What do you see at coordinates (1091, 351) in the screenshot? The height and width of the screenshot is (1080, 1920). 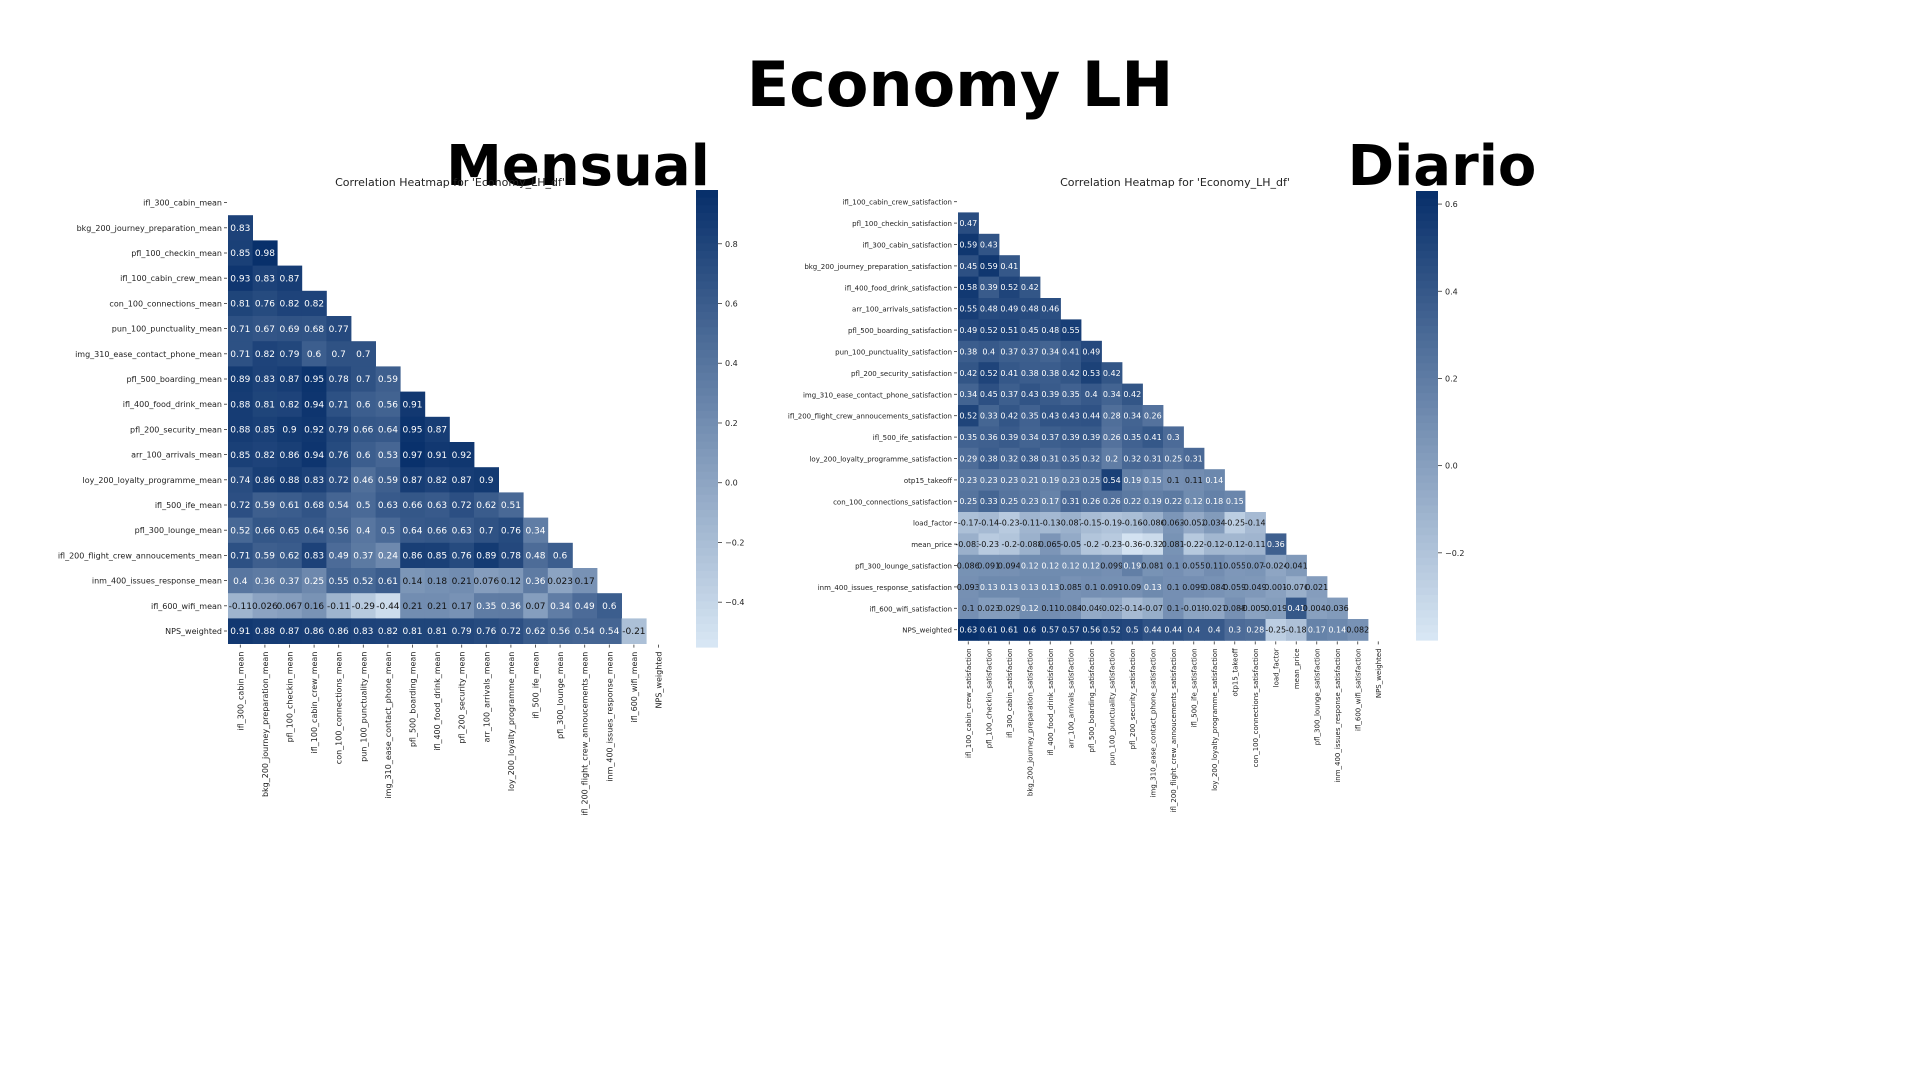 I see `cell-label: 0.49` at bounding box center [1091, 351].